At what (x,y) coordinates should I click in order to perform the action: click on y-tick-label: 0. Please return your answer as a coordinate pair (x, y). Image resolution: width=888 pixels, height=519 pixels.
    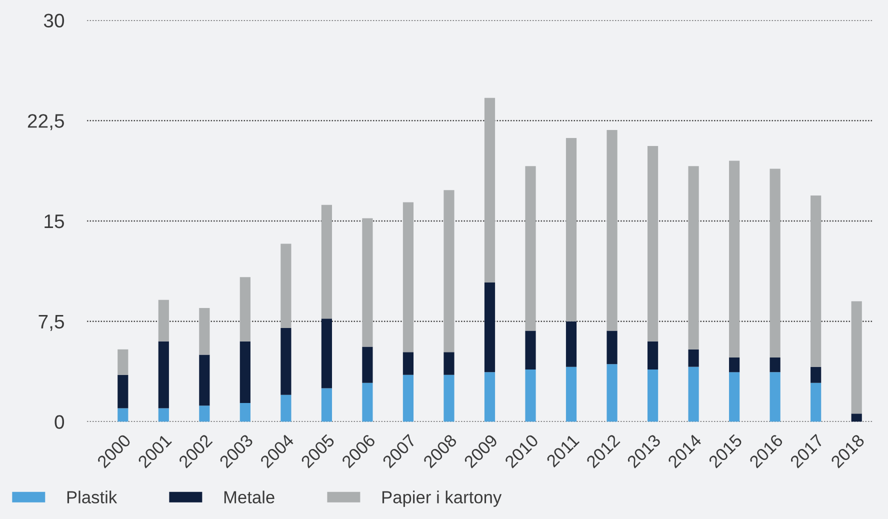
    Looking at the image, I should click on (59, 422).